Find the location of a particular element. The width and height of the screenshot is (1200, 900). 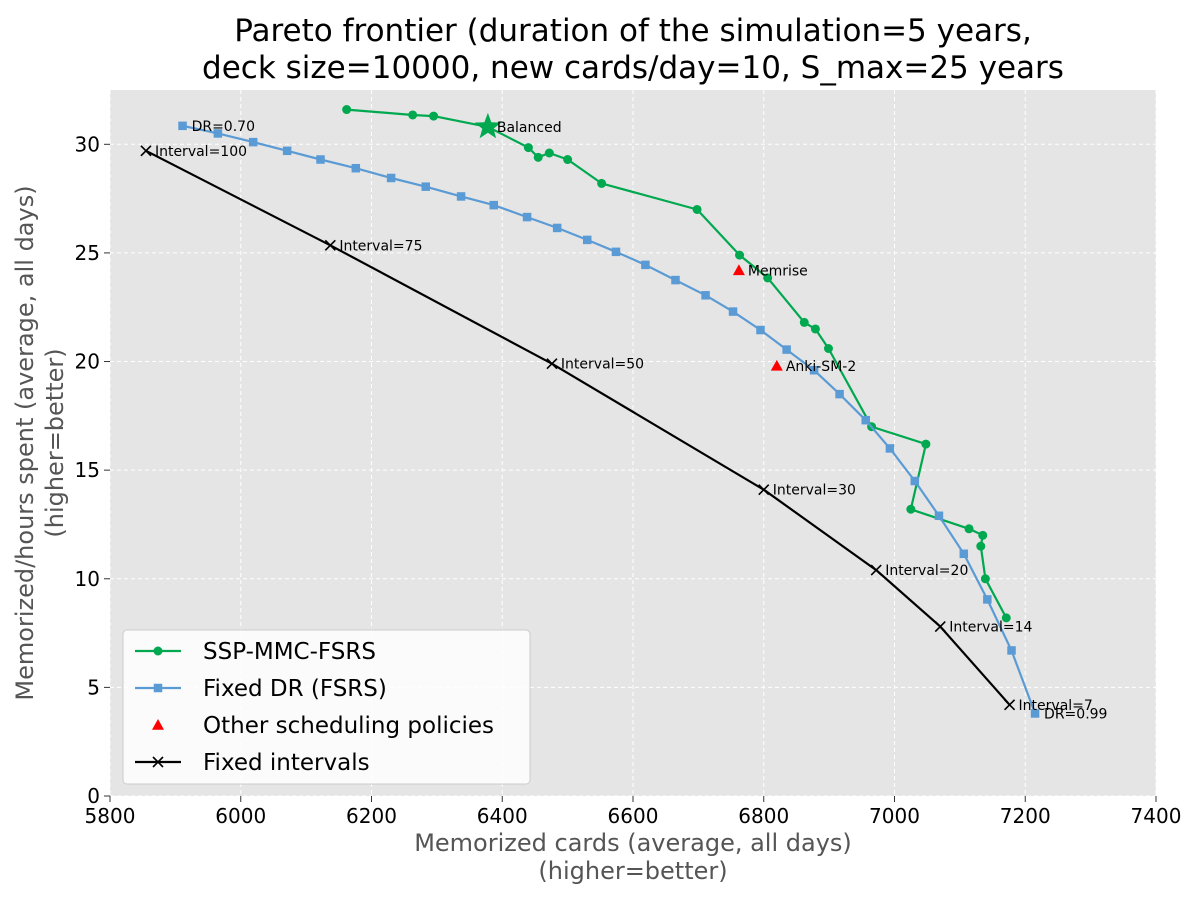

annotation-label: Interval=30 is located at coordinates (814, 491).